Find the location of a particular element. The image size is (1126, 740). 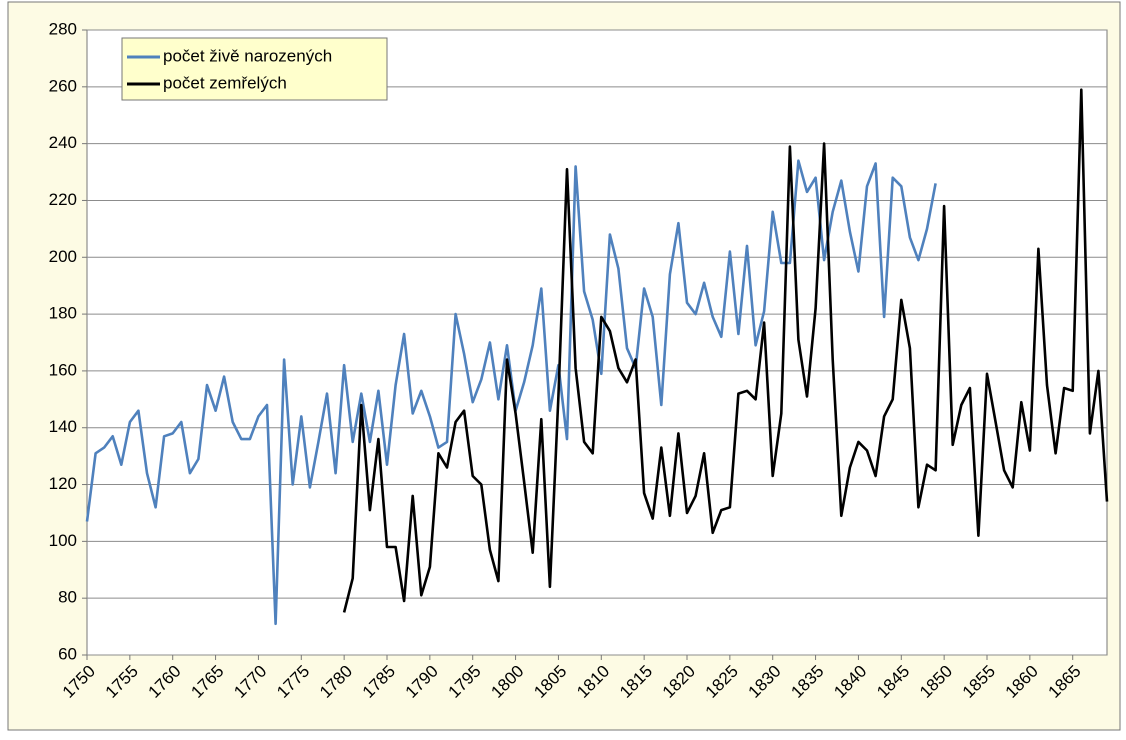

y-tick-label: 180 is located at coordinates (63, 313).